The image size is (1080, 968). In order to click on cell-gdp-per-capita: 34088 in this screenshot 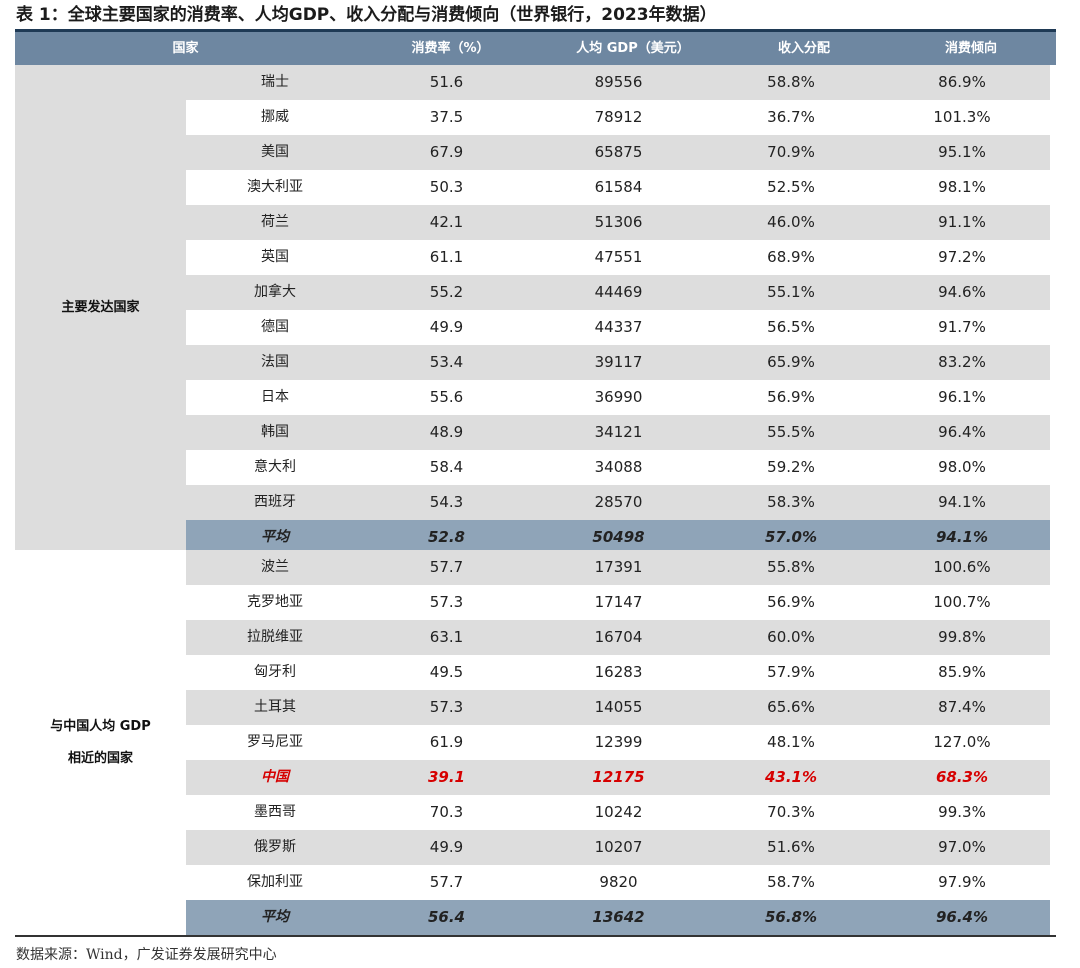, I will do `click(618, 467)`.